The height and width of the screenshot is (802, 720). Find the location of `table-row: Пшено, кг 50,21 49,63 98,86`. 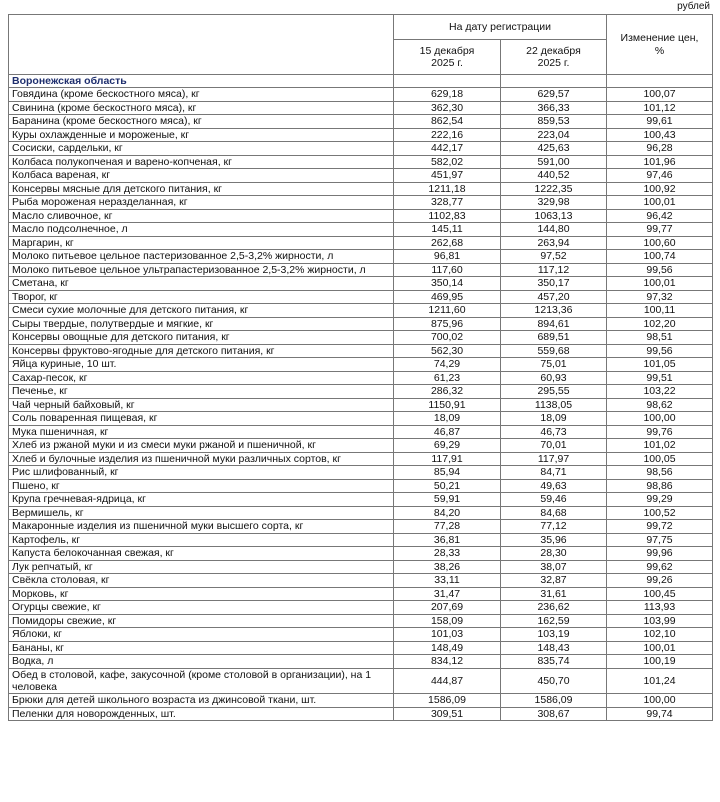

table-row: Пшено, кг 50,21 49,63 98,86 is located at coordinates (360, 486).